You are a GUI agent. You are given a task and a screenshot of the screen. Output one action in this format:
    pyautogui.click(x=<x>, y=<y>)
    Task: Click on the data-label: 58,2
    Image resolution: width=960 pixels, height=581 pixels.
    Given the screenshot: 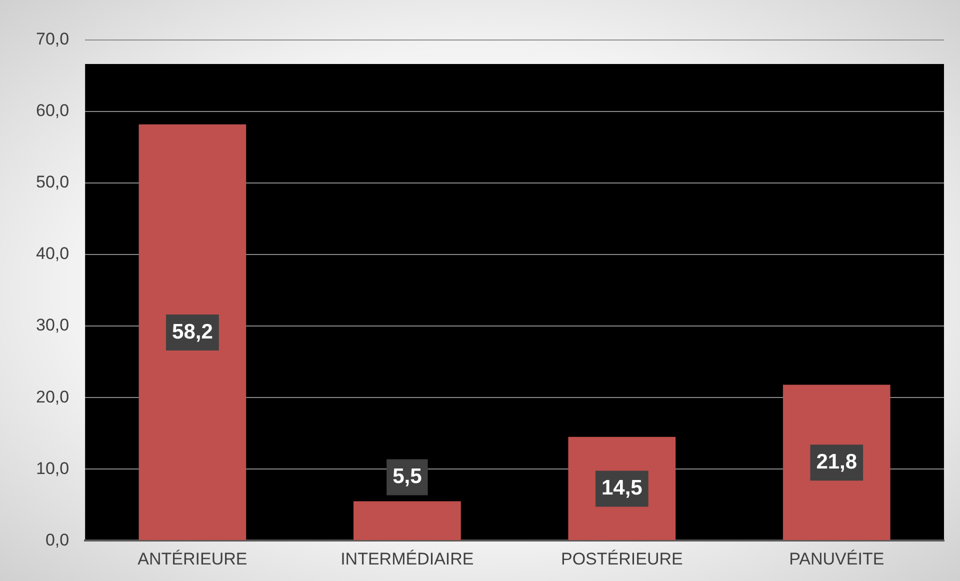 What is the action you would take?
    pyautogui.click(x=192, y=332)
    